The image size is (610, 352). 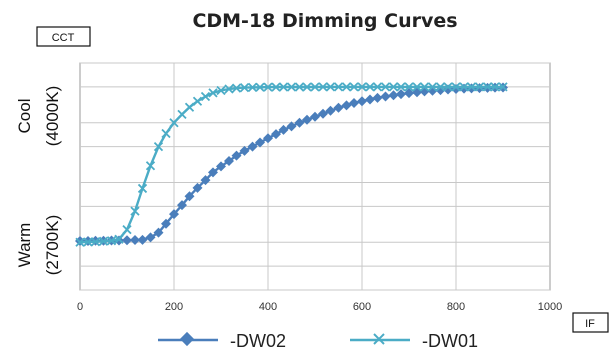 I want to click on x-tick-label: 400, so click(x=268, y=307).